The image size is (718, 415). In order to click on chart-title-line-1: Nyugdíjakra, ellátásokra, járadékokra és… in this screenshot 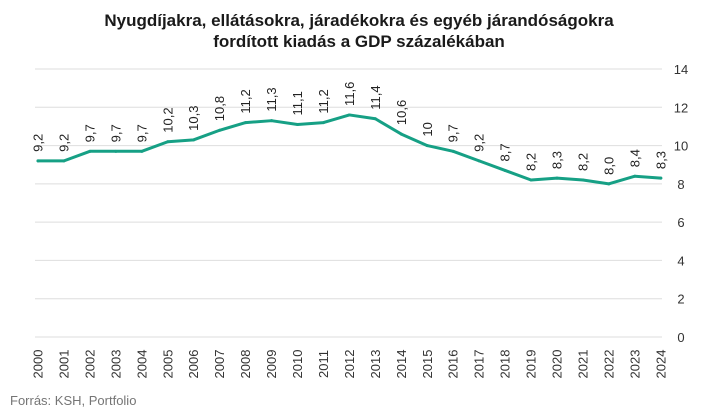, I will do `click(359, 20)`.